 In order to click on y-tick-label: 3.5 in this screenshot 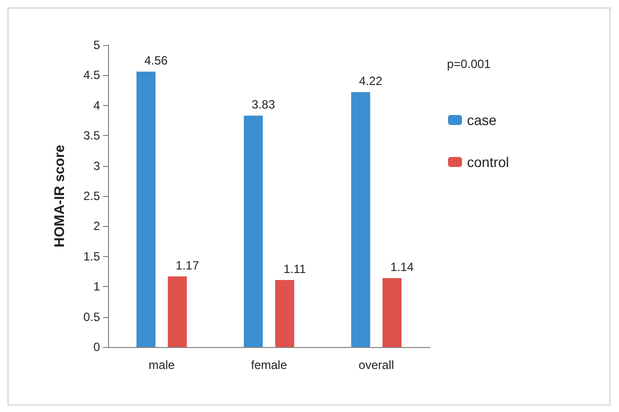, I will do `click(91, 135)`.